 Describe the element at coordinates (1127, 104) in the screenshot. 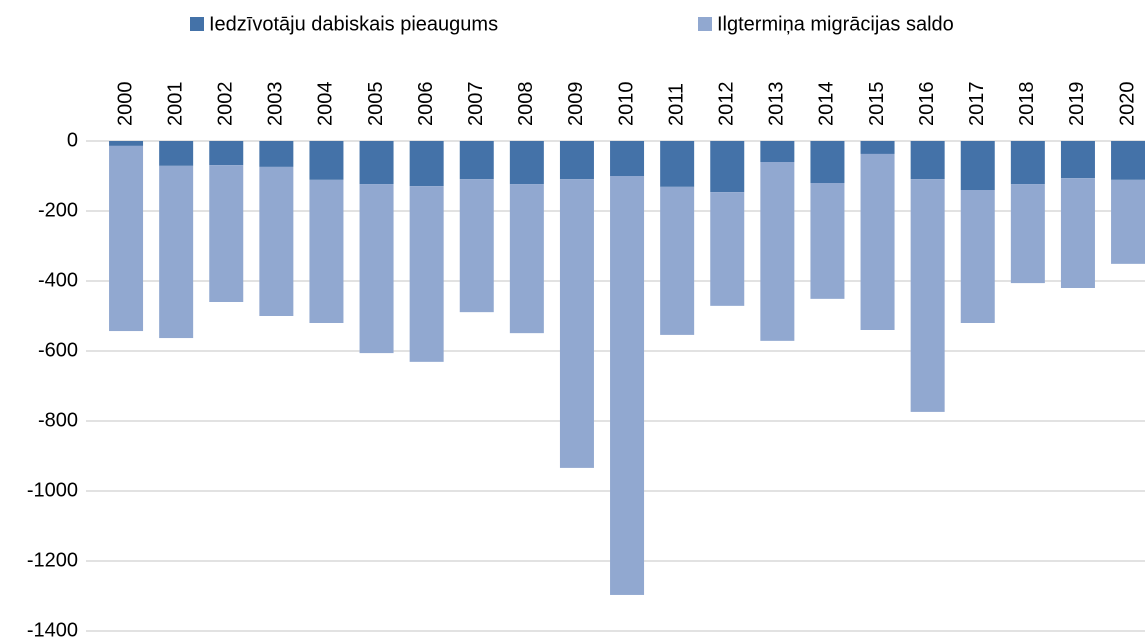

I see `x-tick-label: 2020` at that location.